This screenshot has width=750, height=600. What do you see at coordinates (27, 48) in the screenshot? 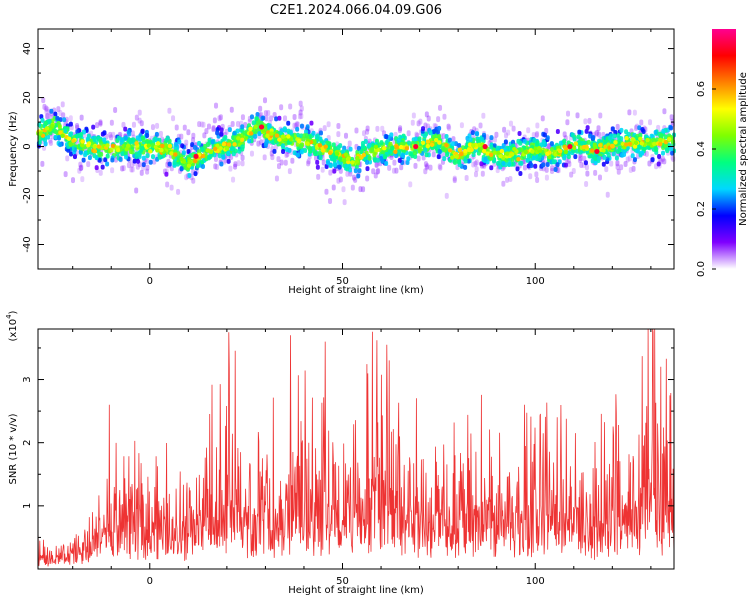
I see `y-tick-label: 40` at bounding box center [27, 48].